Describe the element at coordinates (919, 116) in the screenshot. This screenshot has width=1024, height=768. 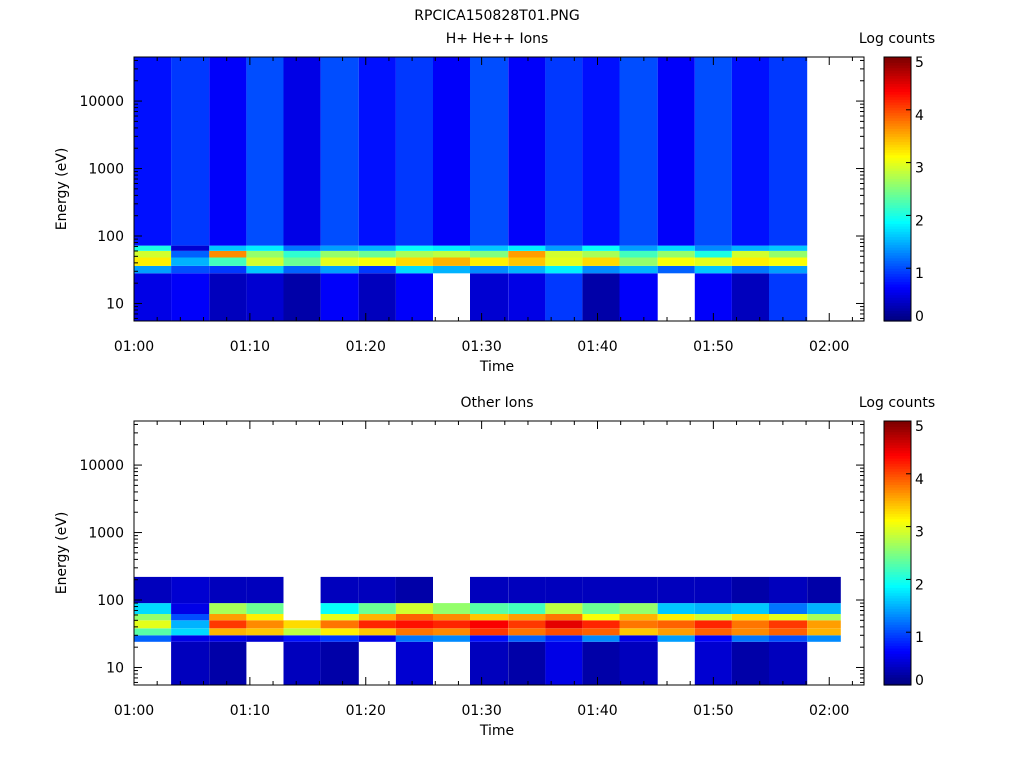
I see `colorbar-tick-label: 4` at that location.